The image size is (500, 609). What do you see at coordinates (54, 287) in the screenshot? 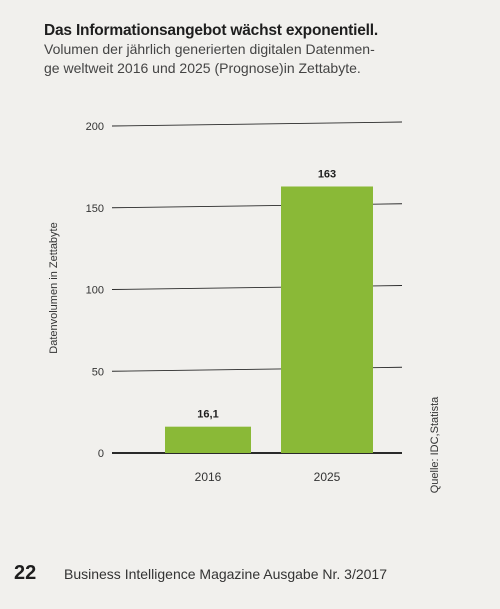
I see `y-axis-label: Datenvolumen in Zettabyte` at bounding box center [54, 287].